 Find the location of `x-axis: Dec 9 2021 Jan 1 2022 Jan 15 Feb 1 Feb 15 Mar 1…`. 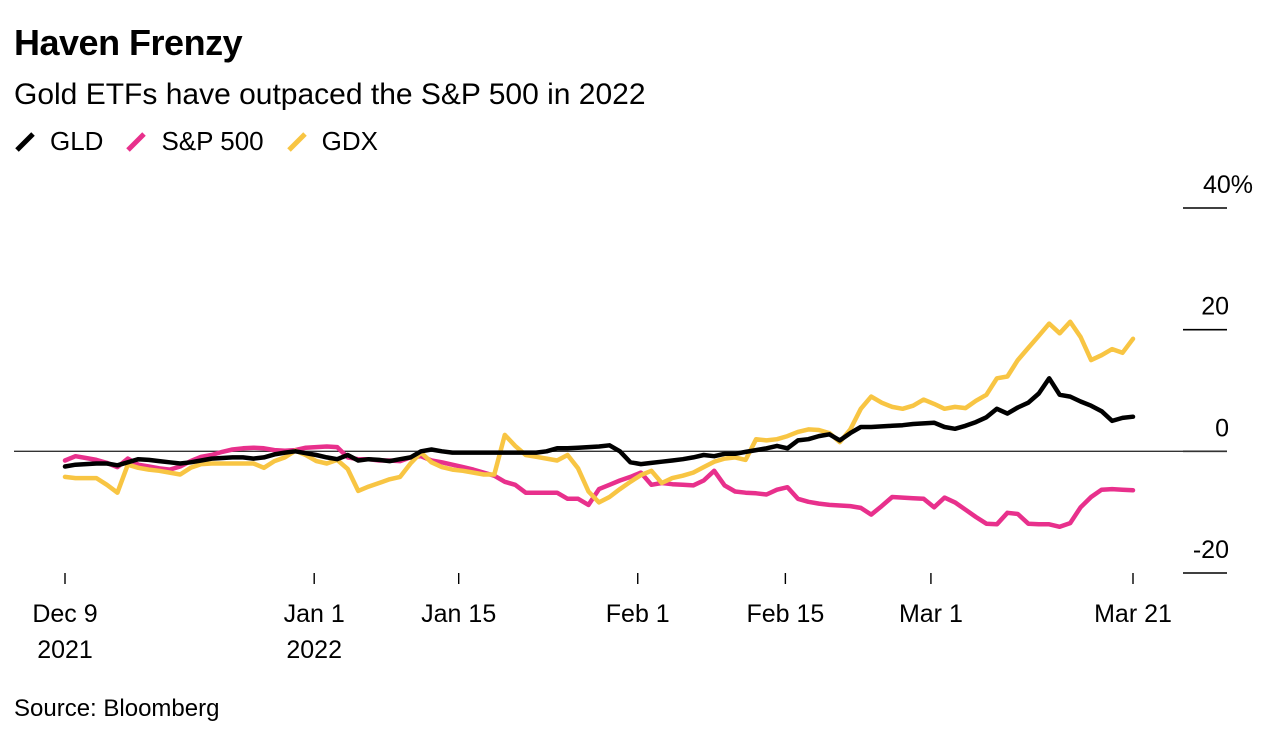

x-axis: Dec 9 2021 Jan 1 2022 Jan 15 Feb 1 Feb 15 Mar 1… is located at coordinates (602, 618).